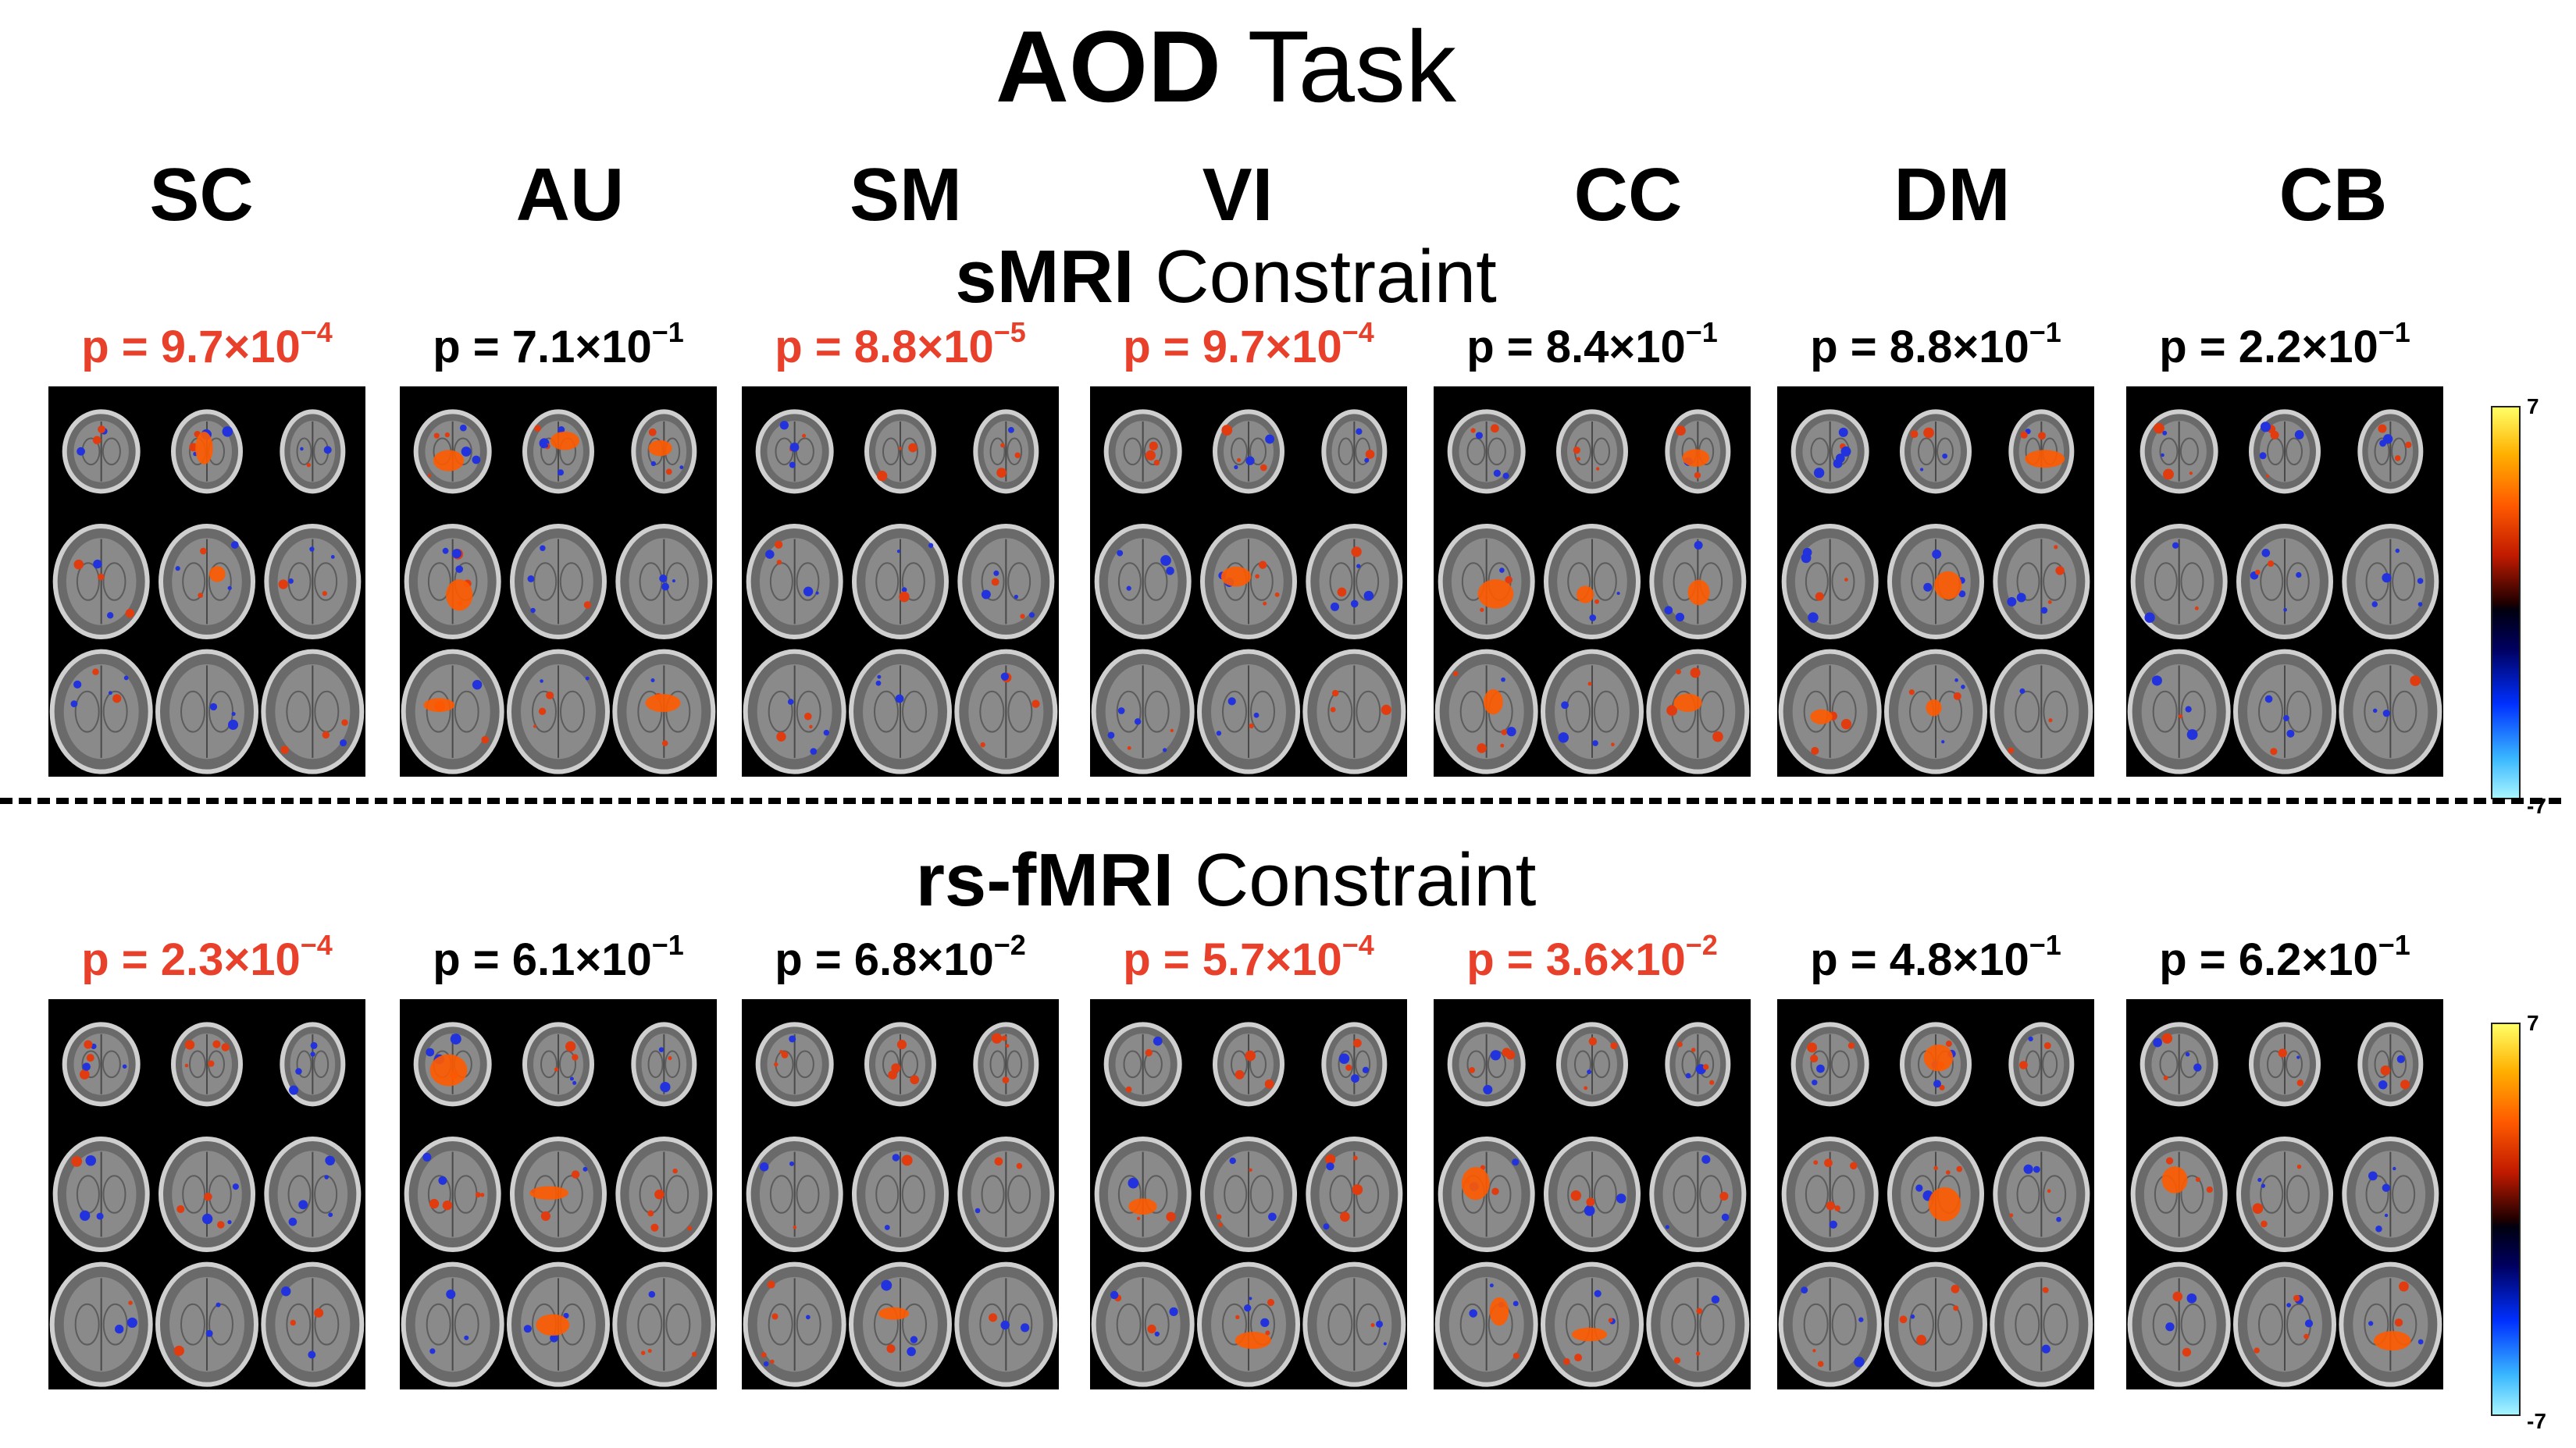  What do you see at coordinates (906, 195) in the screenshot?
I see `domain-label-sm: SM` at bounding box center [906, 195].